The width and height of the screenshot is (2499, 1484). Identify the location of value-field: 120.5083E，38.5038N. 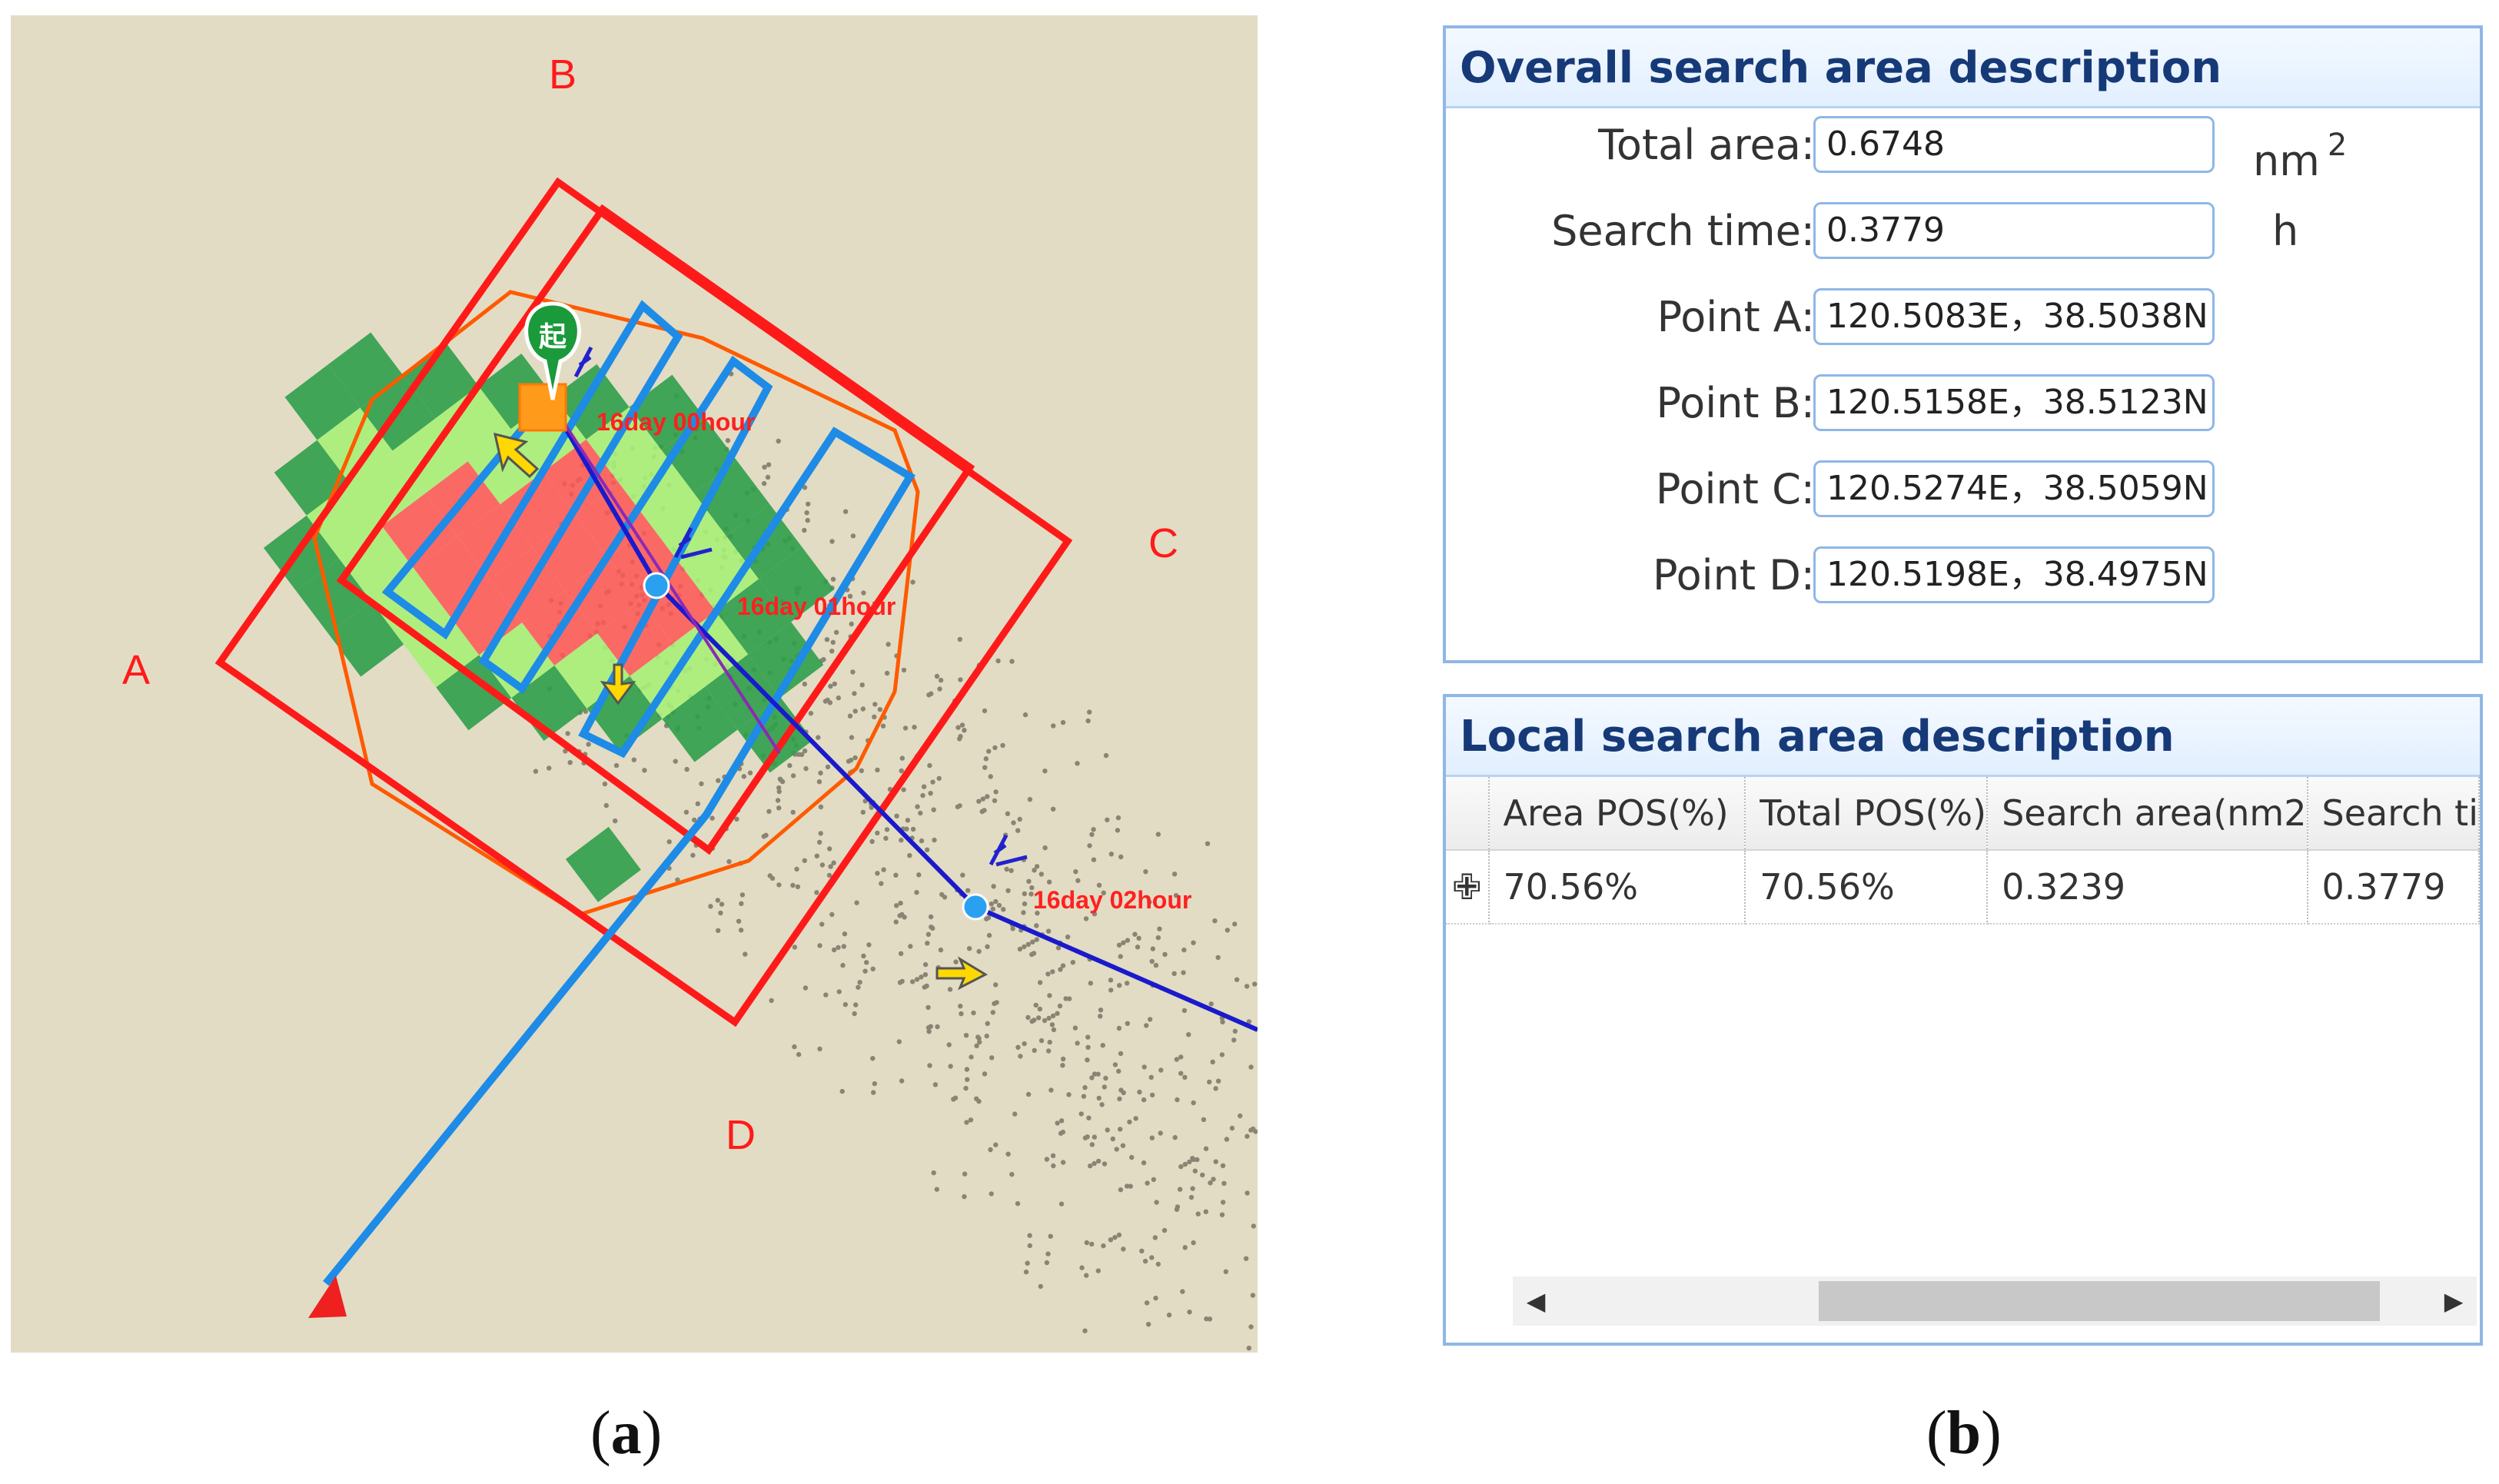
(2014, 316).